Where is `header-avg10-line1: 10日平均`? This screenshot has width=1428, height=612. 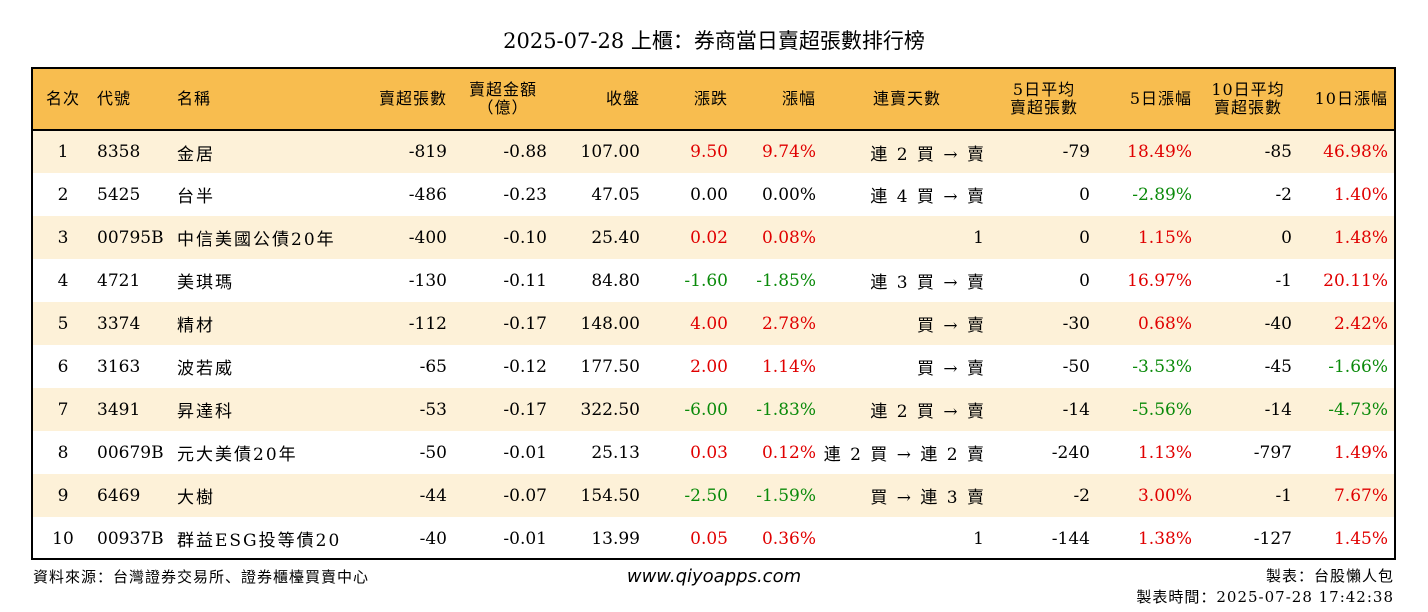 header-avg10-line1: 10日平均 is located at coordinates (1248, 89).